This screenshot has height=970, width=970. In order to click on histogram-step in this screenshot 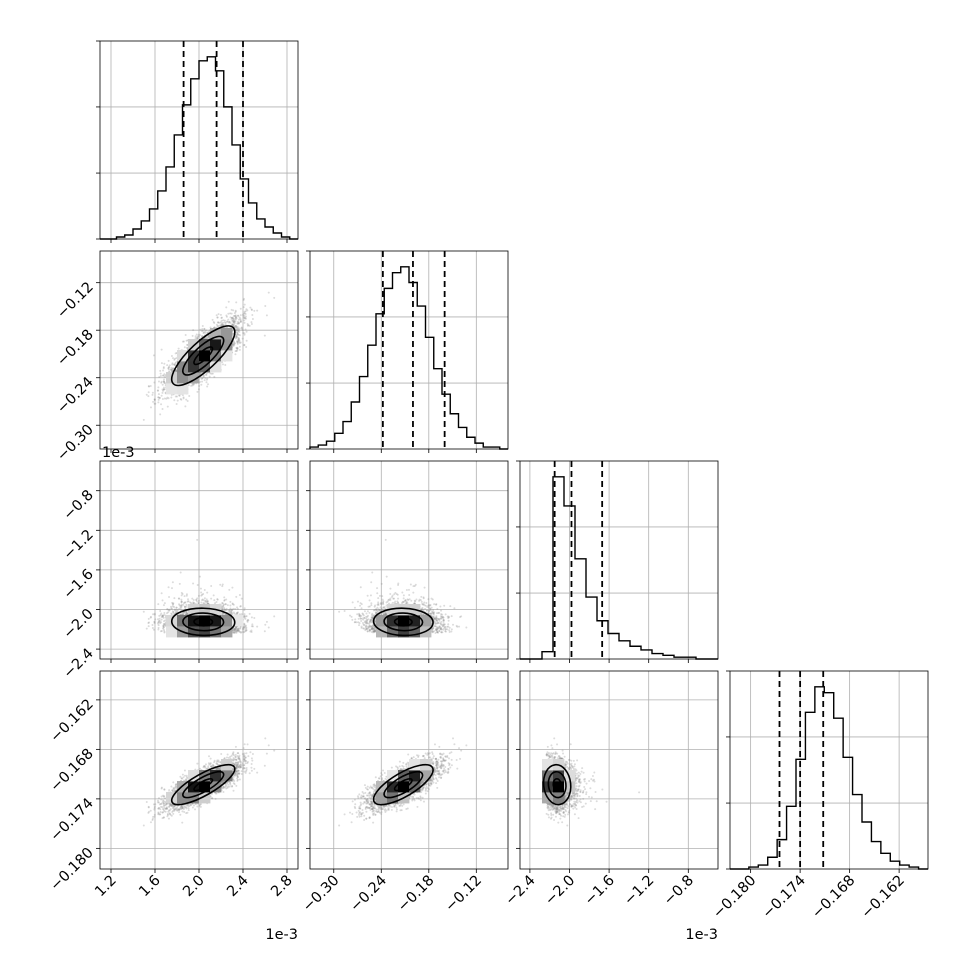, I will do `click(199, 148)`.